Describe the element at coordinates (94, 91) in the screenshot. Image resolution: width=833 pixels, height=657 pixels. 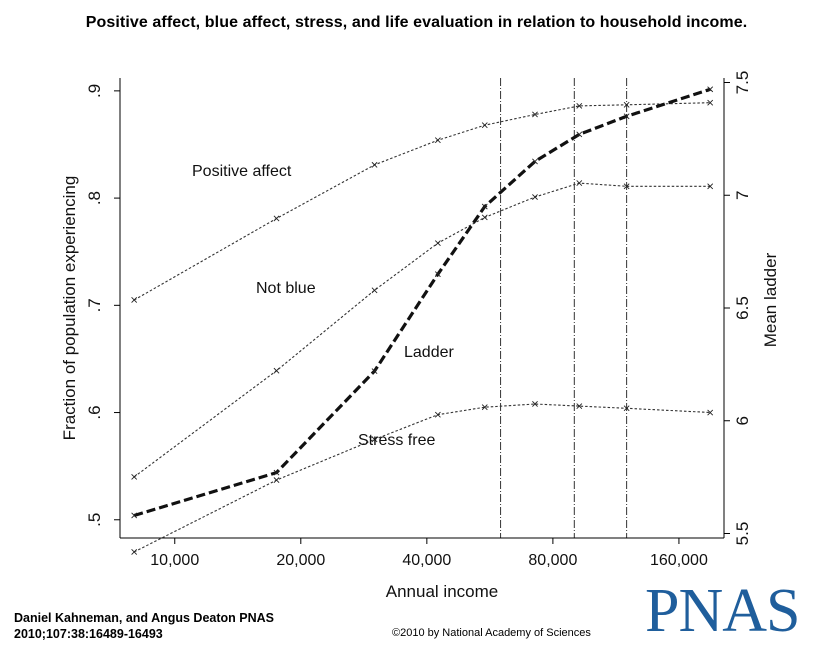
I see `y-left-tick-label: .9` at that location.